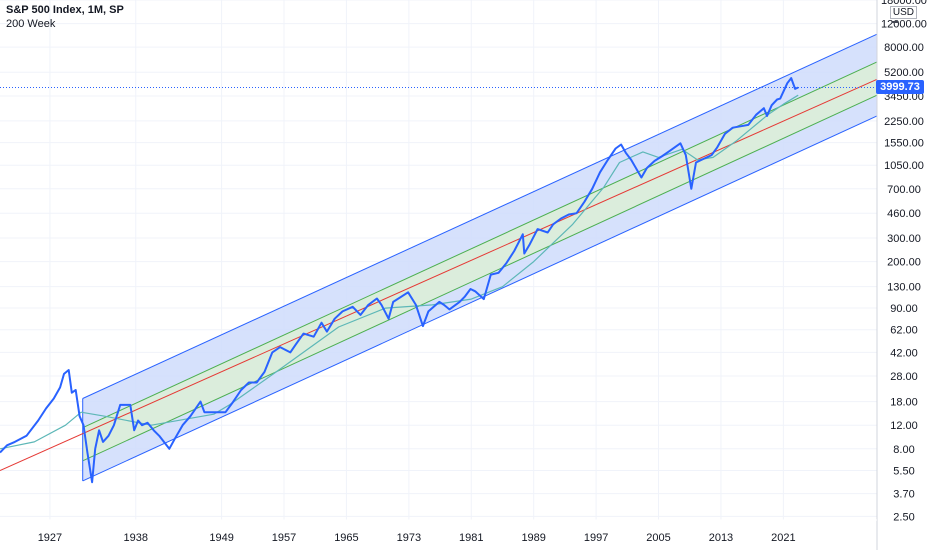 The height and width of the screenshot is (550, 932). Describe the element at coordinates (904, 3) in the screenshot. I see `y-tick-label: 18000.00` at that location.